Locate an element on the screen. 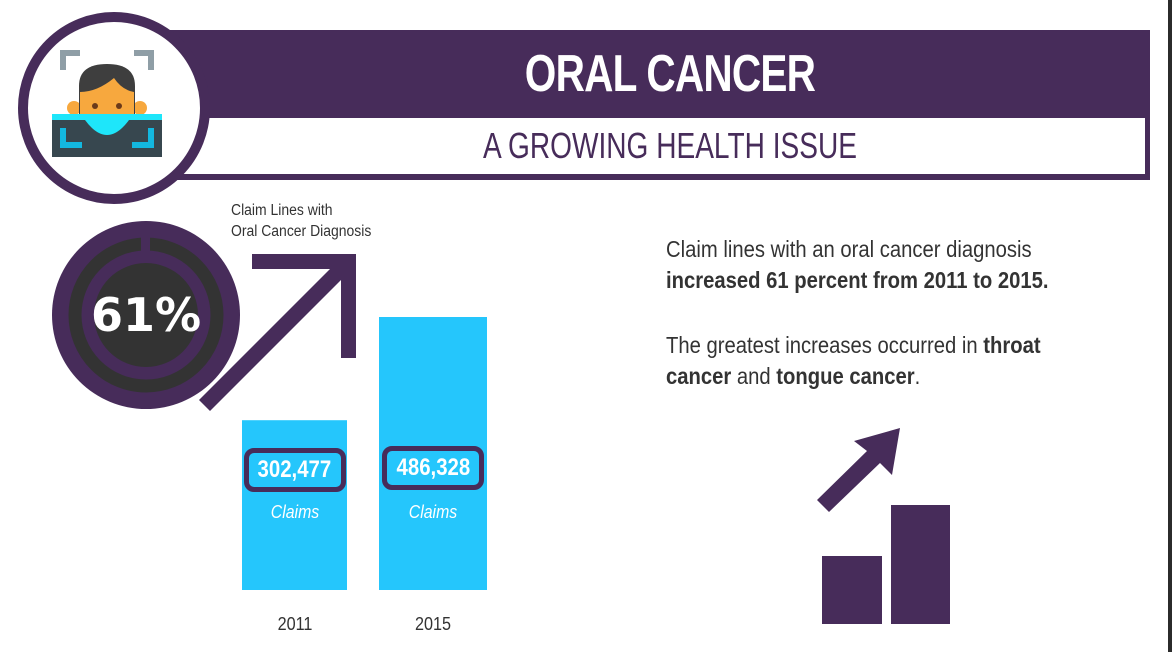 The width and height of the screenshot is (1172, 652). bar-value-label: 486,328 is located at coordinates (433, 468).